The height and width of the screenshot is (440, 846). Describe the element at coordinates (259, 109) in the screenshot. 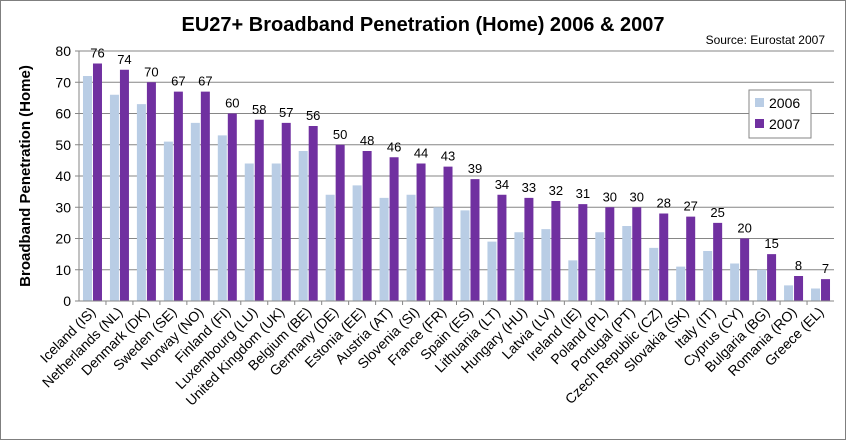

I see `data-label-2007: 58` at that location.